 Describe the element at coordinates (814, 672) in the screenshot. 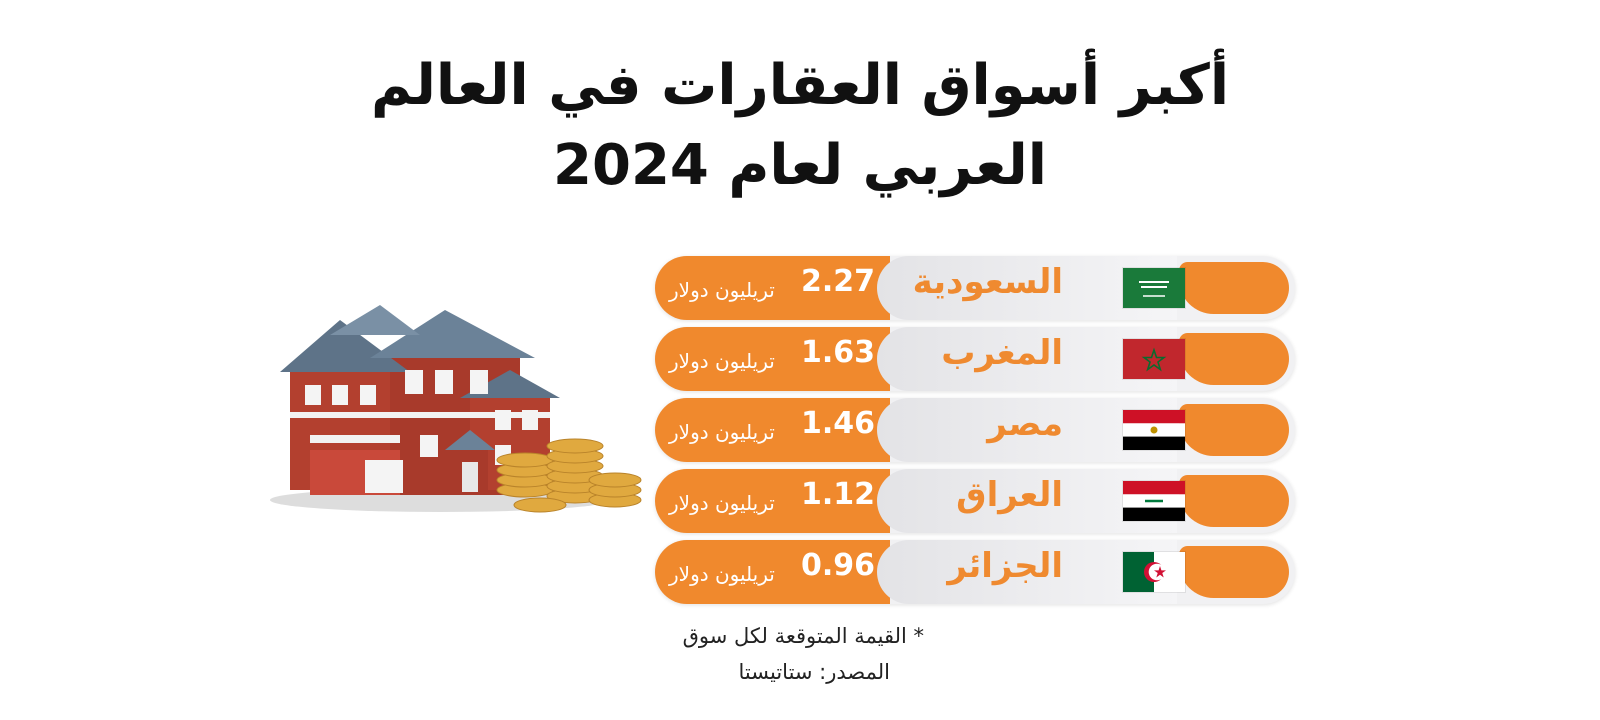

I see `source-credit: المصدر: ستاتيستا` at that location.